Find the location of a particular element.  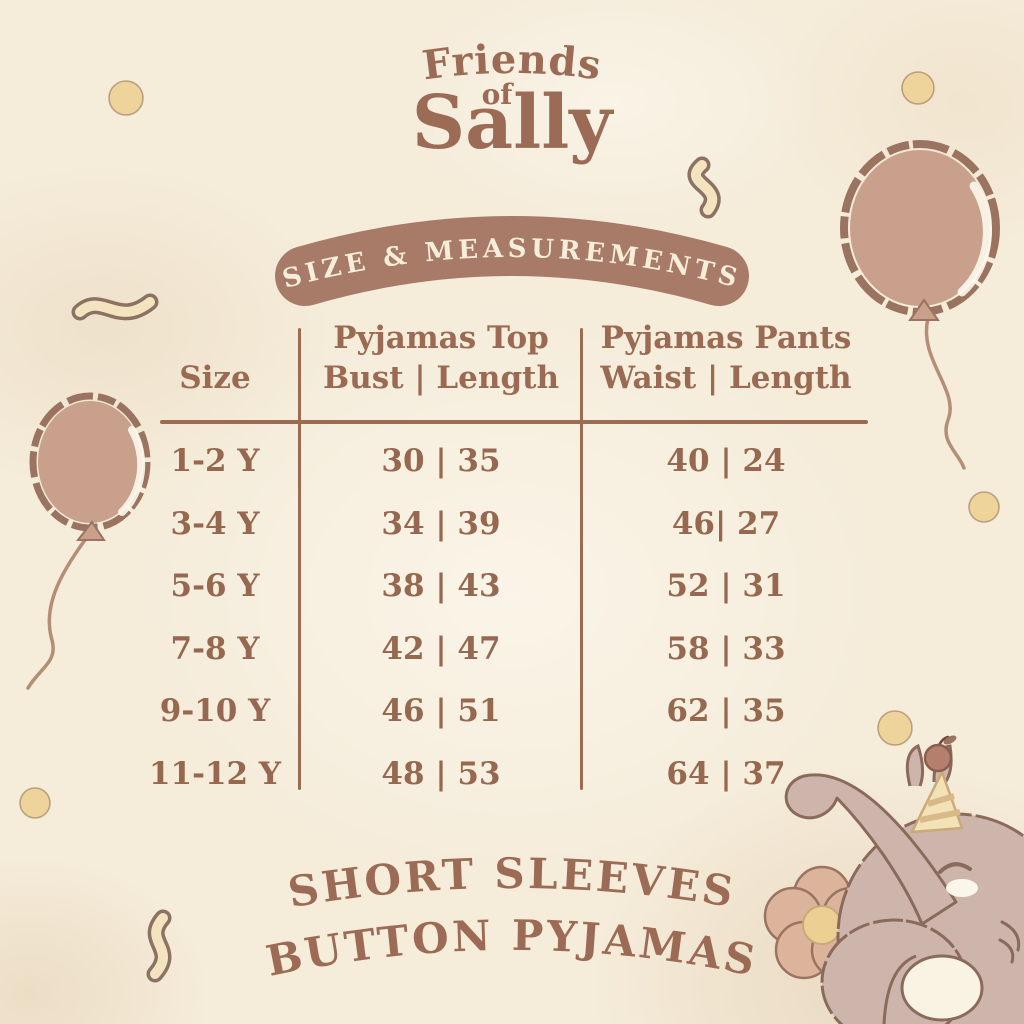

column-label: Pyjamas Pants is located at coordinates (726, 338).